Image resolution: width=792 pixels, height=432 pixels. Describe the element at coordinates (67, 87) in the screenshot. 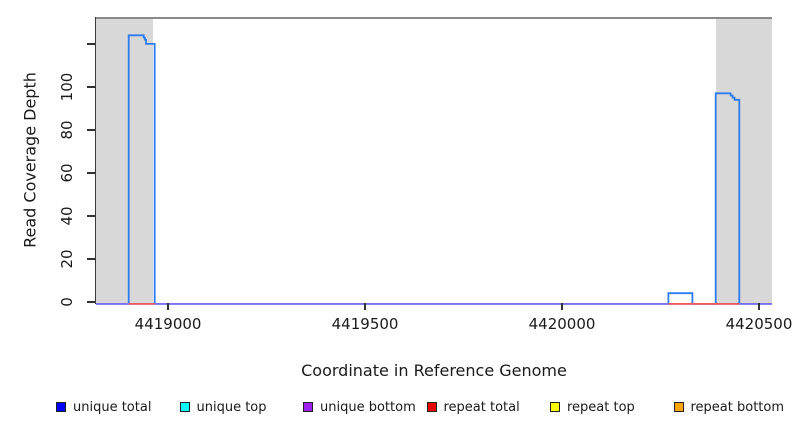

I see `y-tick-label: 100` at that location.